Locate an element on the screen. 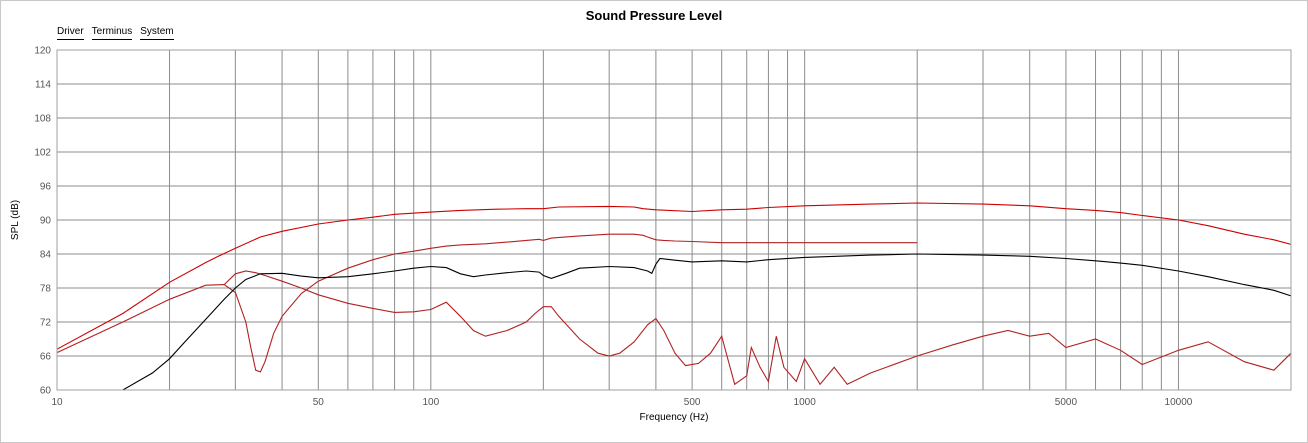  chart-title: Sound Pressure Level is located at coordinates (654, 15).